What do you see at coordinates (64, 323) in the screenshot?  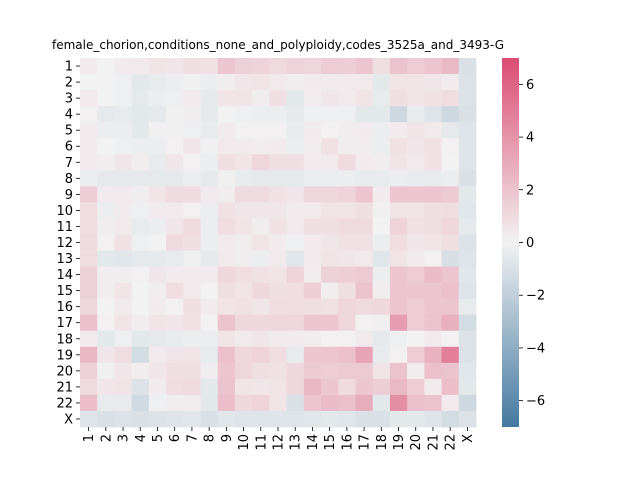 I see `row-tick-label: 17` at bounding box center [64, 323].